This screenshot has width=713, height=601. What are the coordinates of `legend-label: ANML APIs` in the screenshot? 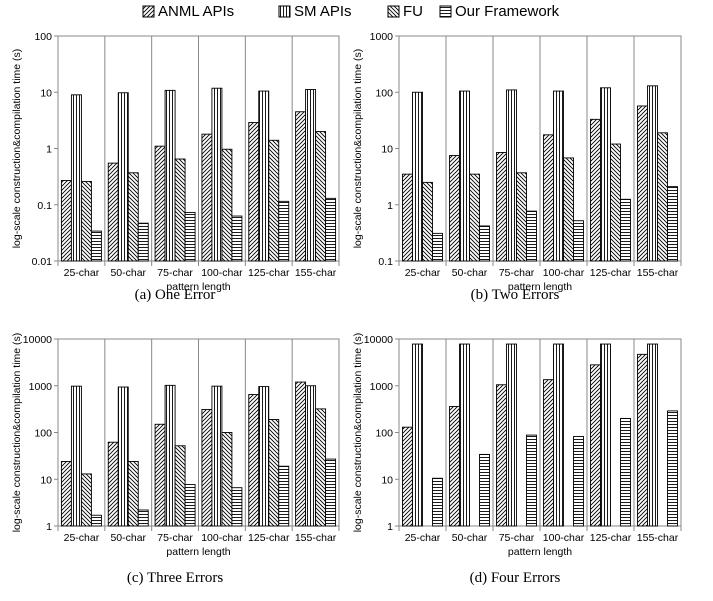 It's located at (196, 11).